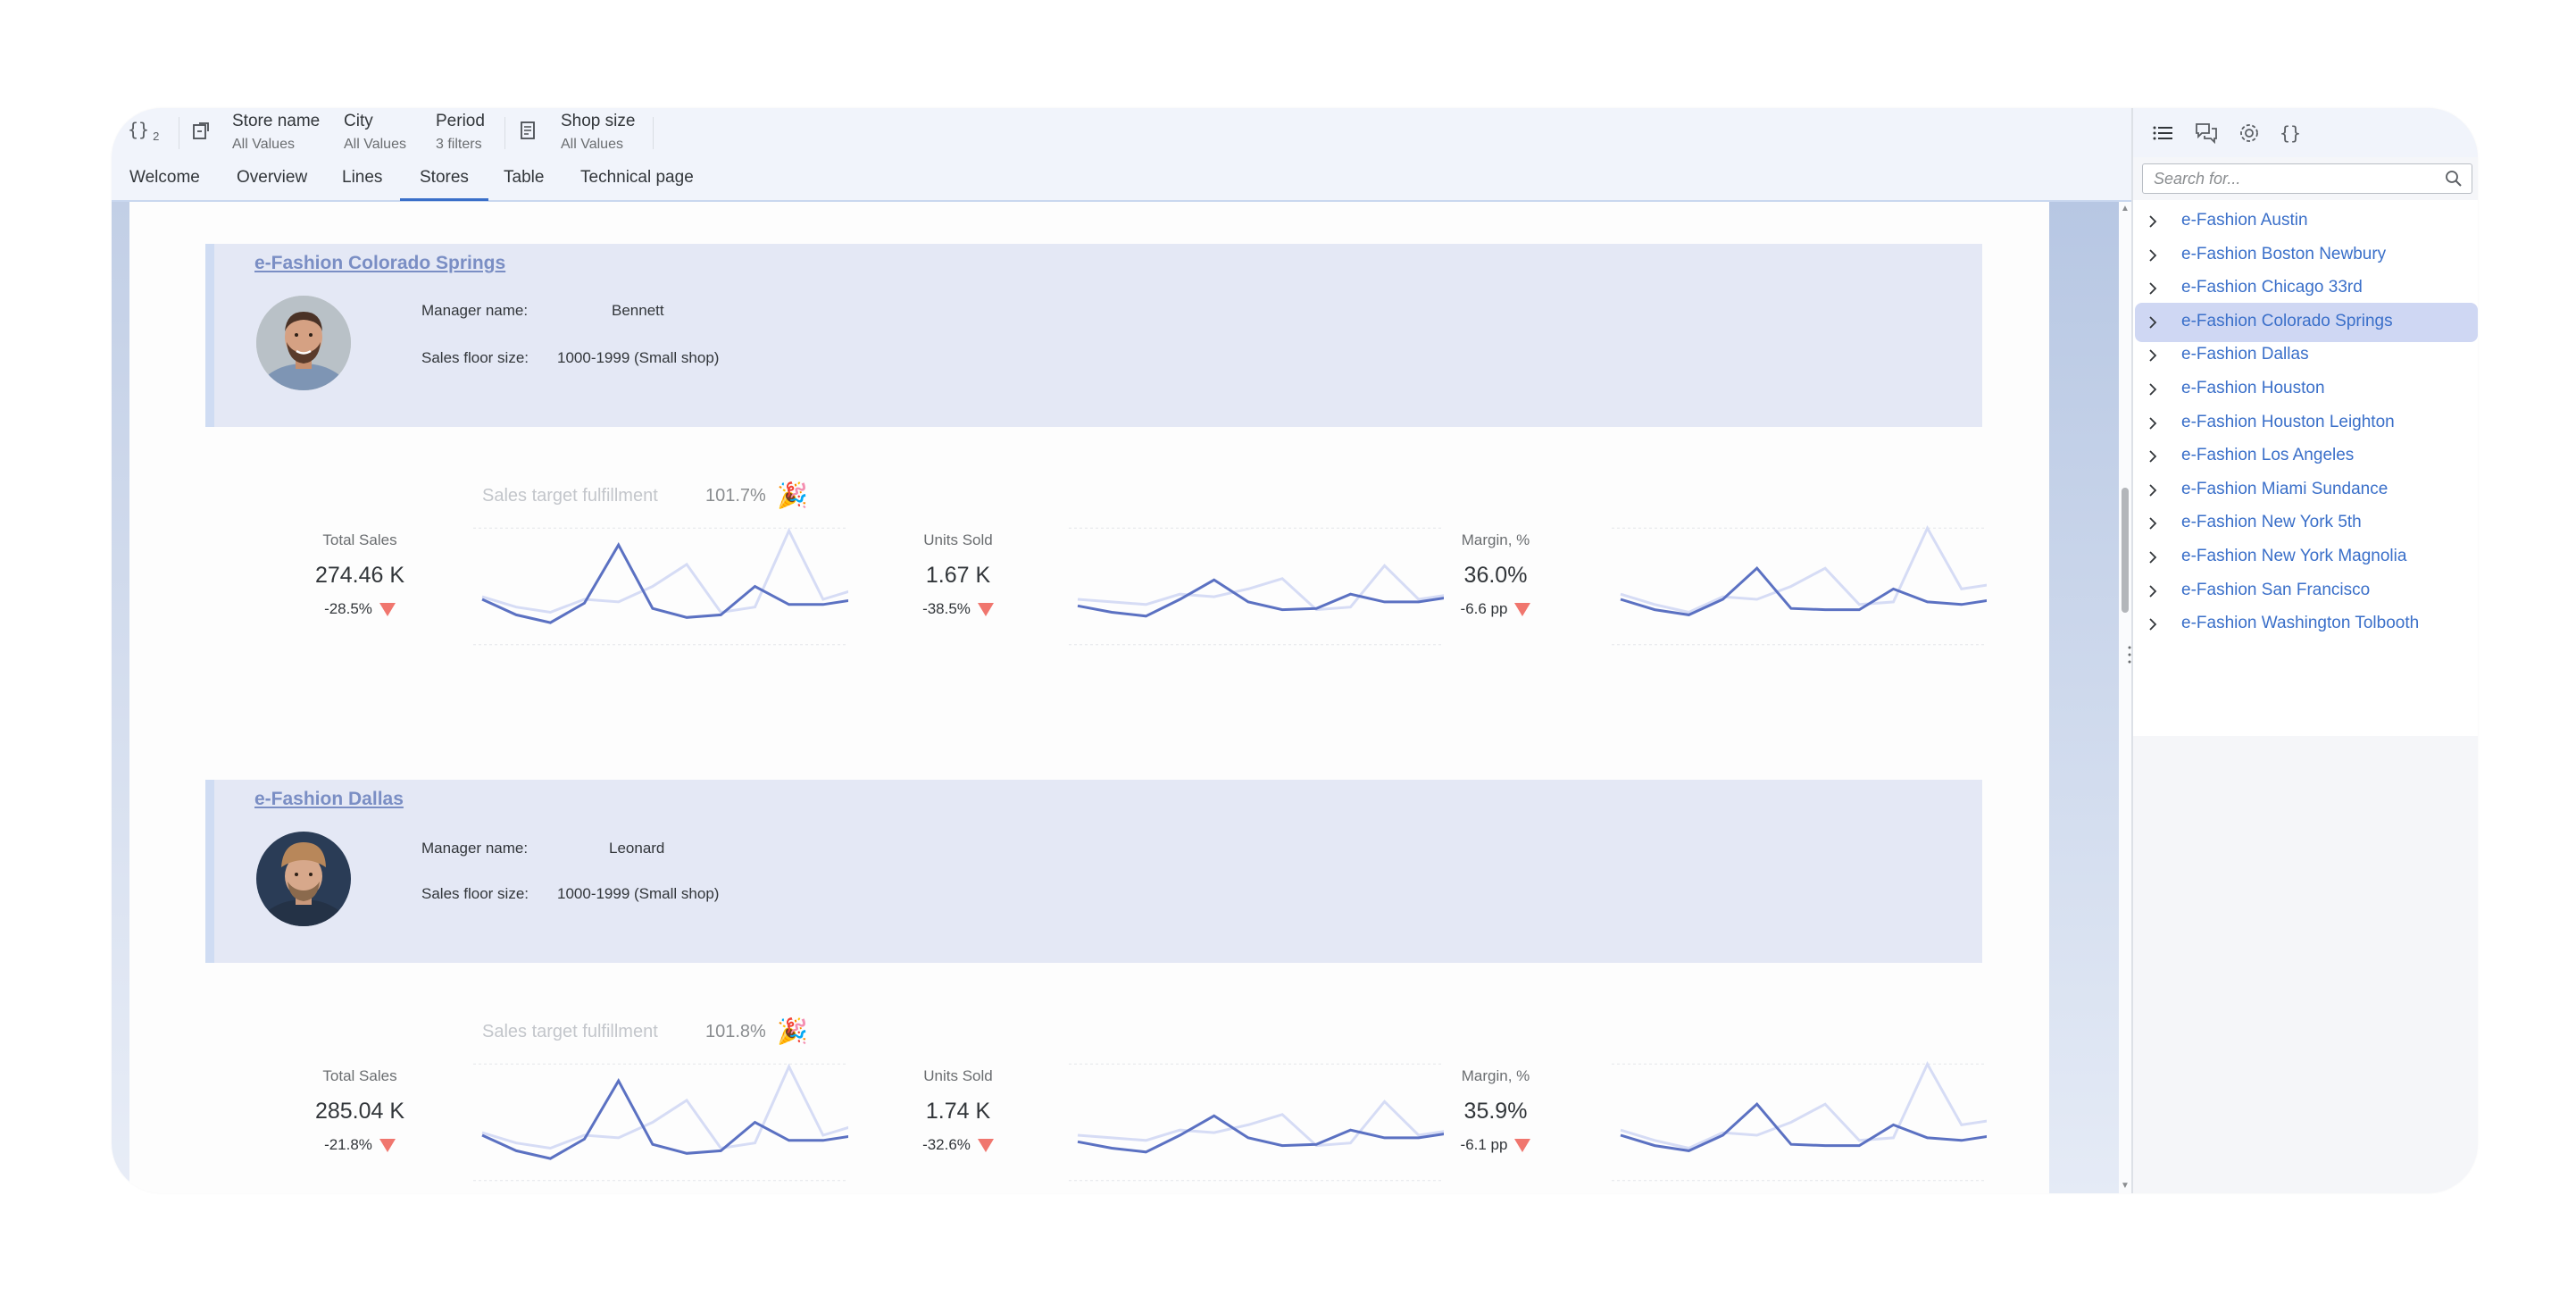  Describe the element at coordinates (460, 132) in the screenshot. I see `filter-period: Period 3 filters` at that location.